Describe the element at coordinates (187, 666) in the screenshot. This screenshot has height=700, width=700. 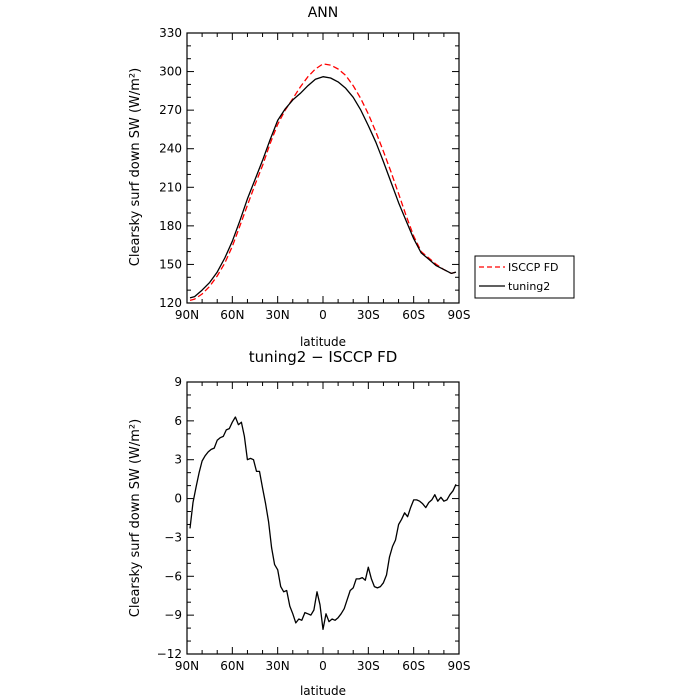
I see `bottom-x-tick-label: 90N` at that location.